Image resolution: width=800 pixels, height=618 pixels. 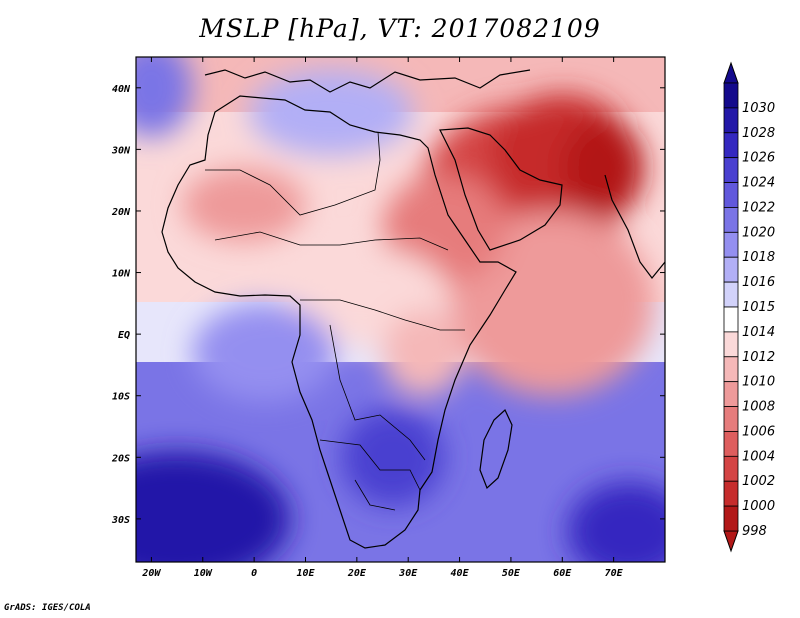 I want to click on colorbar-label: 1030, so click(x=758, y=108).